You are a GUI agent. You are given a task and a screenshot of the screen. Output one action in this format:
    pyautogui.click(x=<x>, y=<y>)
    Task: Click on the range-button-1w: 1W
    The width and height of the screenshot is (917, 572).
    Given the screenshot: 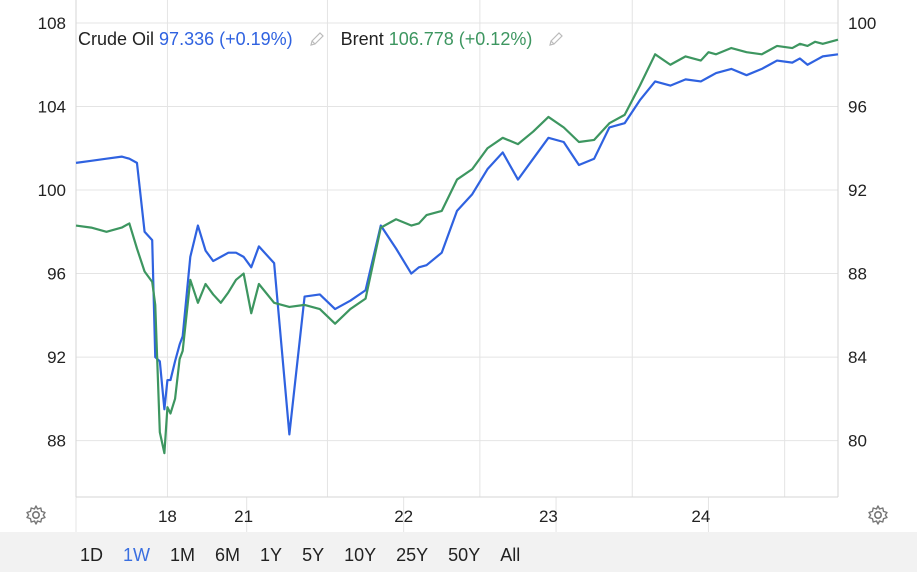 What is the action you would take?
    pyautogui.click(x=137, y=555)
    